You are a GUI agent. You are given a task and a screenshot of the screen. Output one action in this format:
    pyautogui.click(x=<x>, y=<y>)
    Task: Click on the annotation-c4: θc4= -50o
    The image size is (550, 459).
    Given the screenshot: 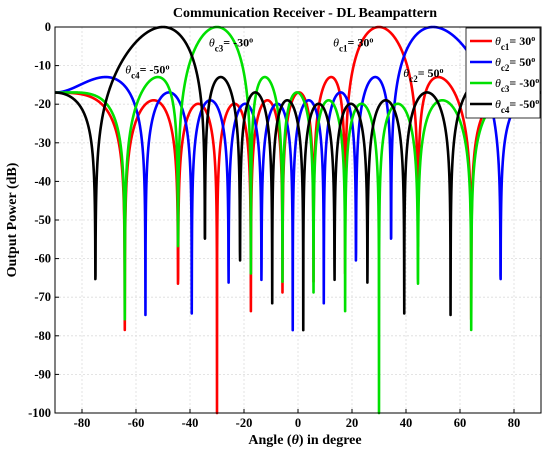 What is the action you would take?
    pyautogui.click(x=147, y=71)
    